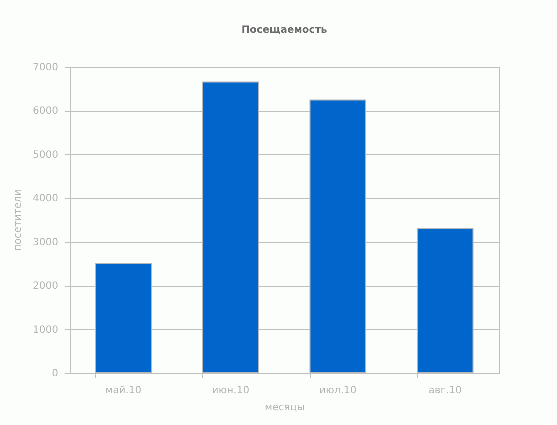  Describe the element at coordinates (45, 68) in the screenshot. I see `y-tick-label: 7000` at that location.